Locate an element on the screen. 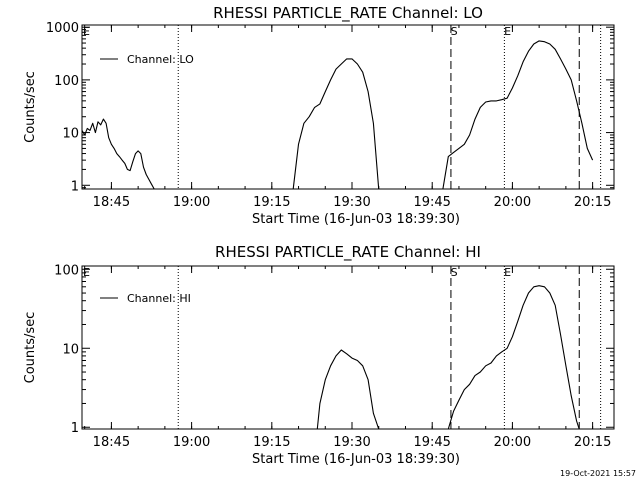  legend-entry: Channel: LO is located at coordinates (160, 59).